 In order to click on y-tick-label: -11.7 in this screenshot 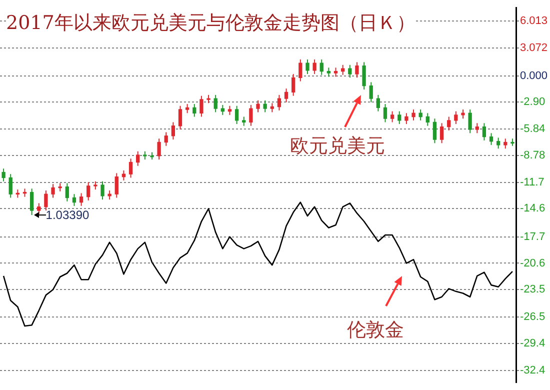, I will do `click(532, 182)`.